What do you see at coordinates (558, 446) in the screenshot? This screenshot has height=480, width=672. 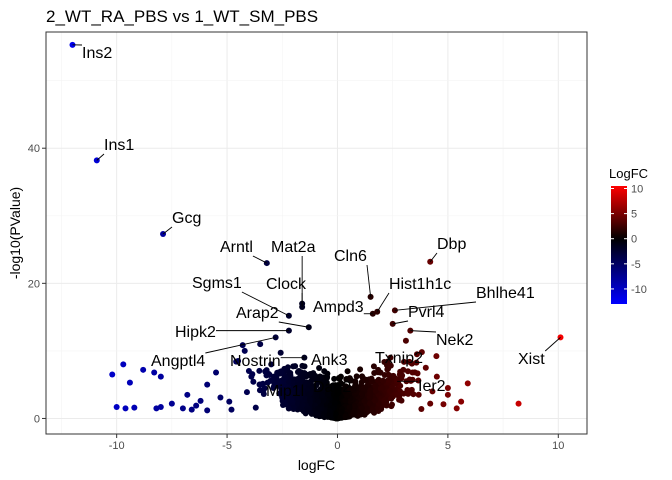 I see `x-tick-label: 10` at bounding box center [558, 446].